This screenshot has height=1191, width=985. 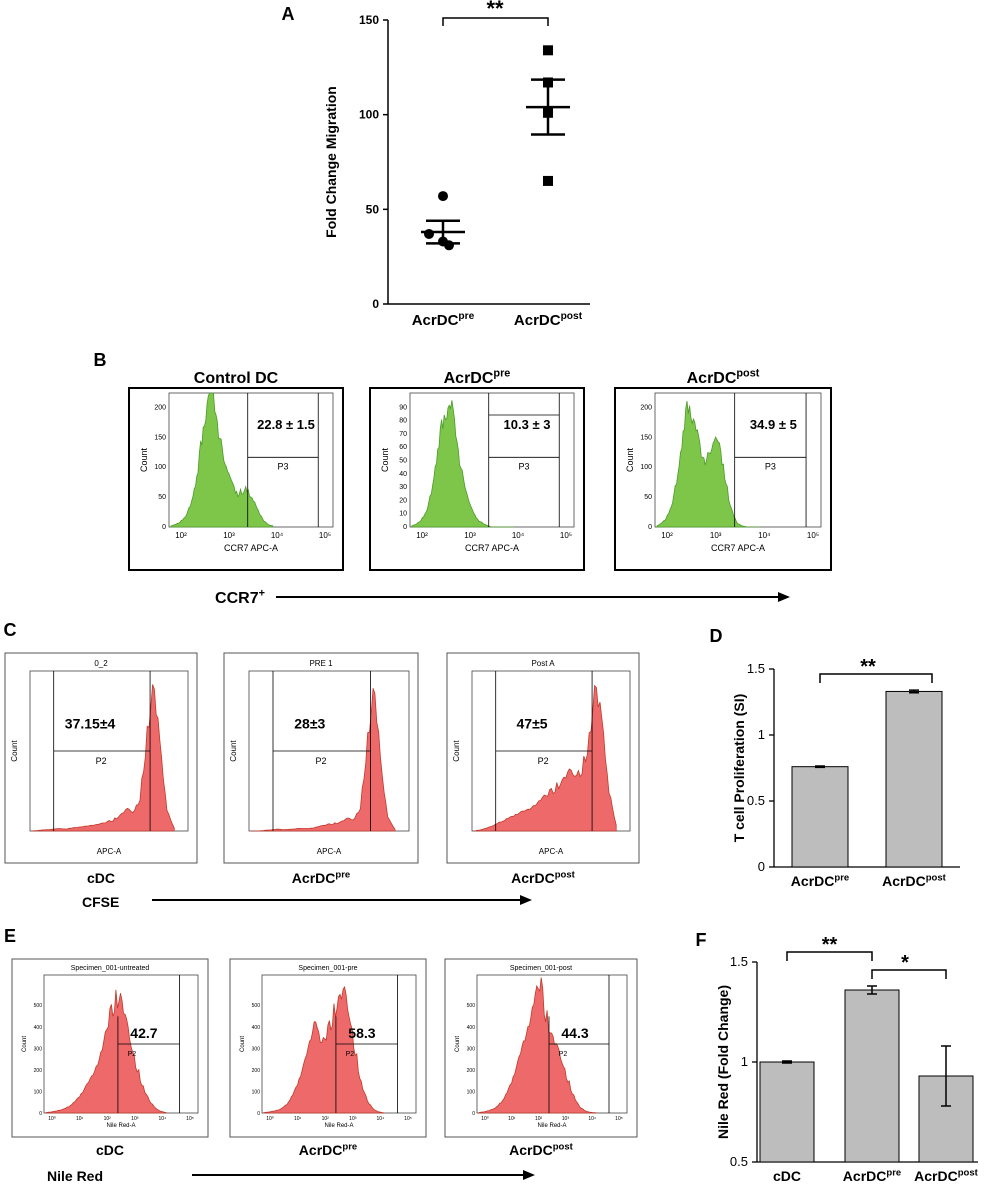 What do you see at coordinates (288, 14) in the screenshot?
I see `panel-letter-a: A` at bounding box center [288, 14].